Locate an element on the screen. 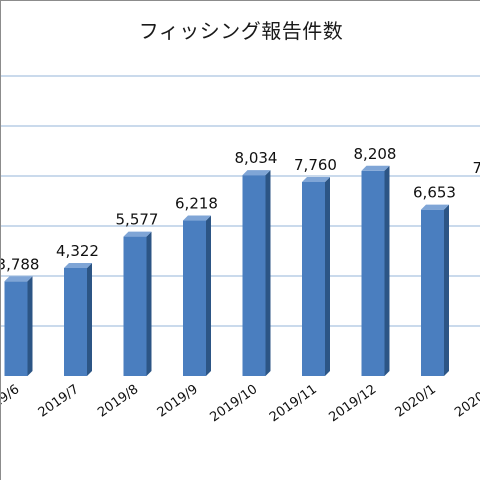  x-tick-label: 2019/10 is located at coordinates (233, 403).